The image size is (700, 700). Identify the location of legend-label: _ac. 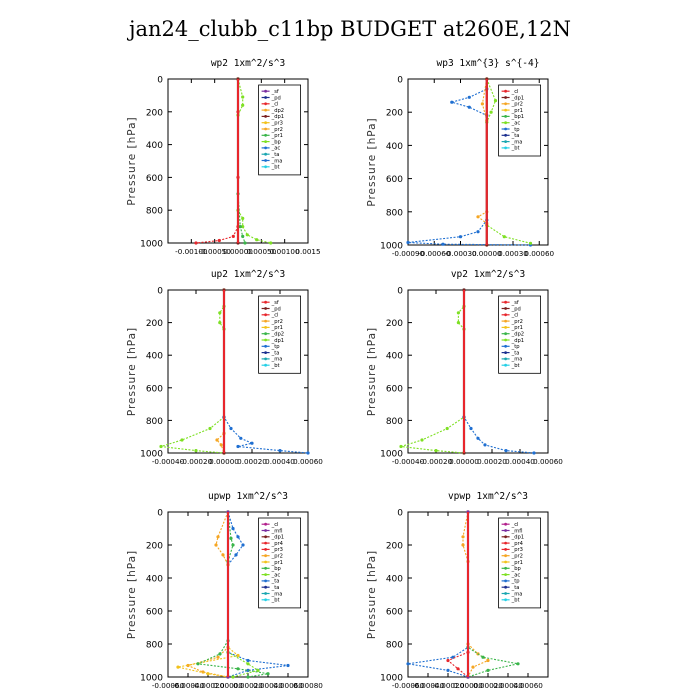
(276, 149).